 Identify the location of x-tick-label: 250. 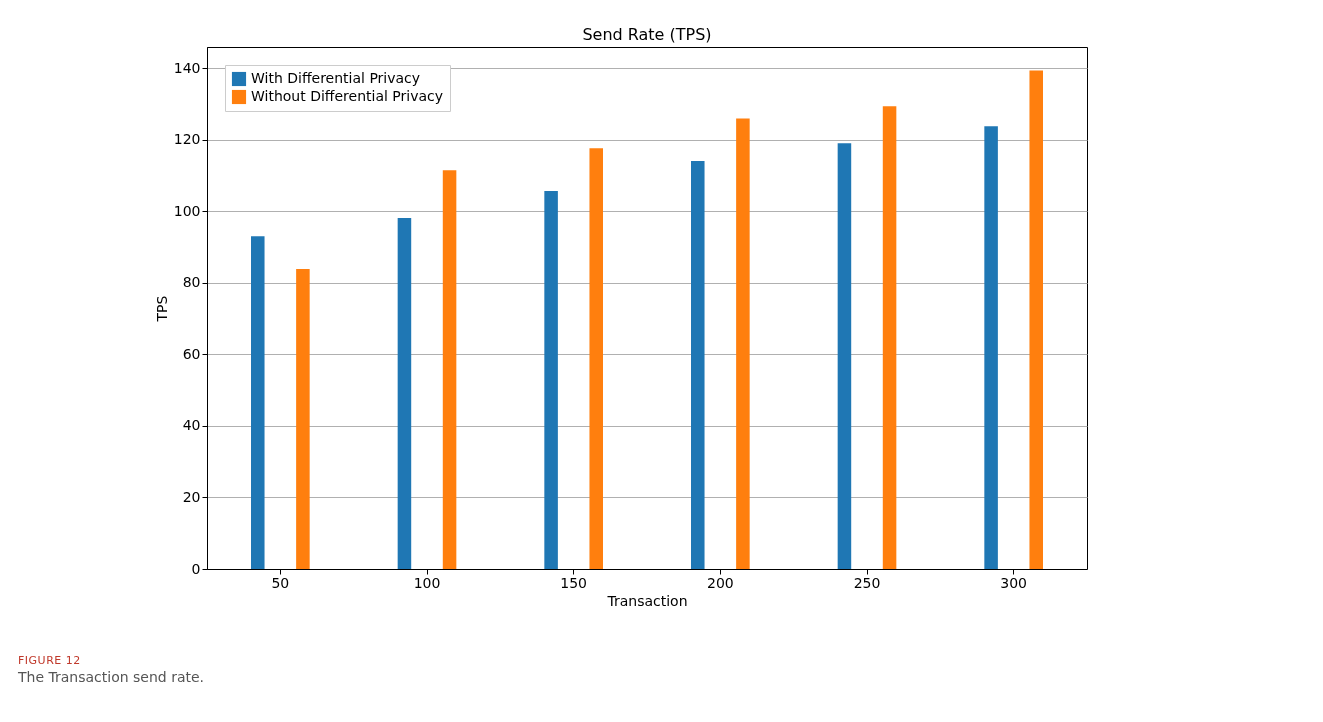
(867, 582).